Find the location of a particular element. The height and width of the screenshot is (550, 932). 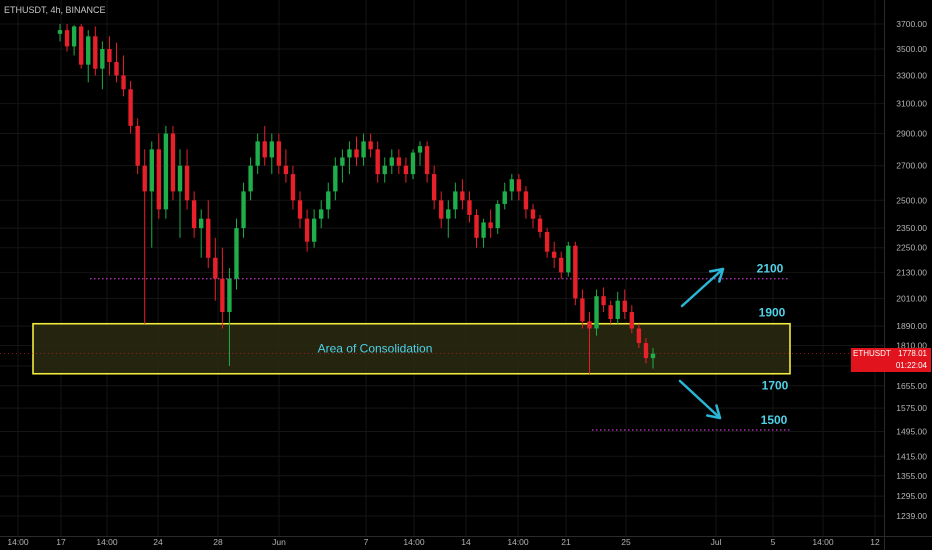

x-tick-label: 21 is located at coordinates (566, 542).